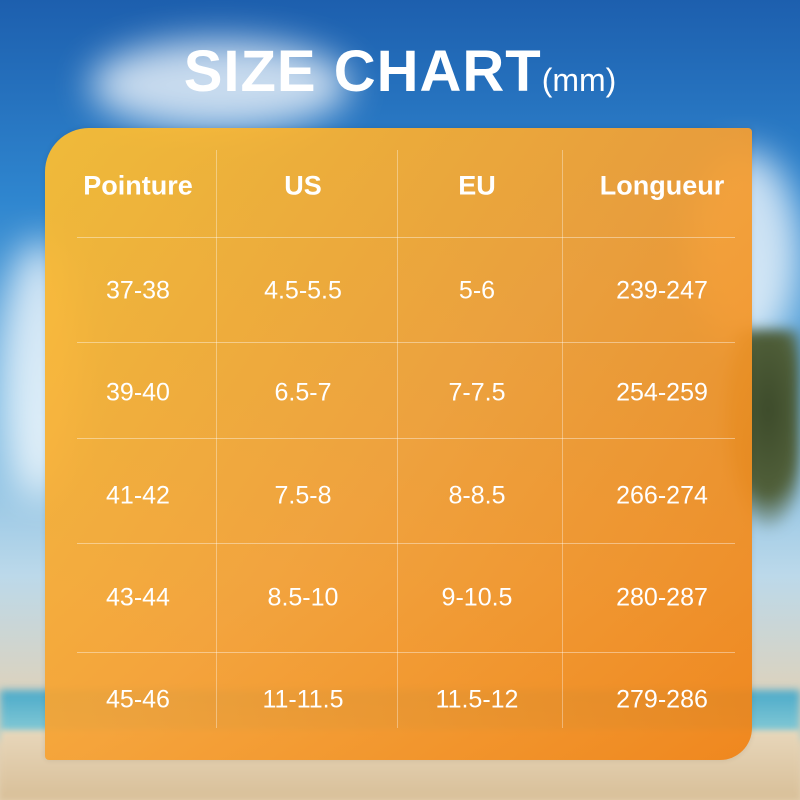 The width and height of the screenshot is (800, 800). I want to click on background-cloud, so click(220, 85).